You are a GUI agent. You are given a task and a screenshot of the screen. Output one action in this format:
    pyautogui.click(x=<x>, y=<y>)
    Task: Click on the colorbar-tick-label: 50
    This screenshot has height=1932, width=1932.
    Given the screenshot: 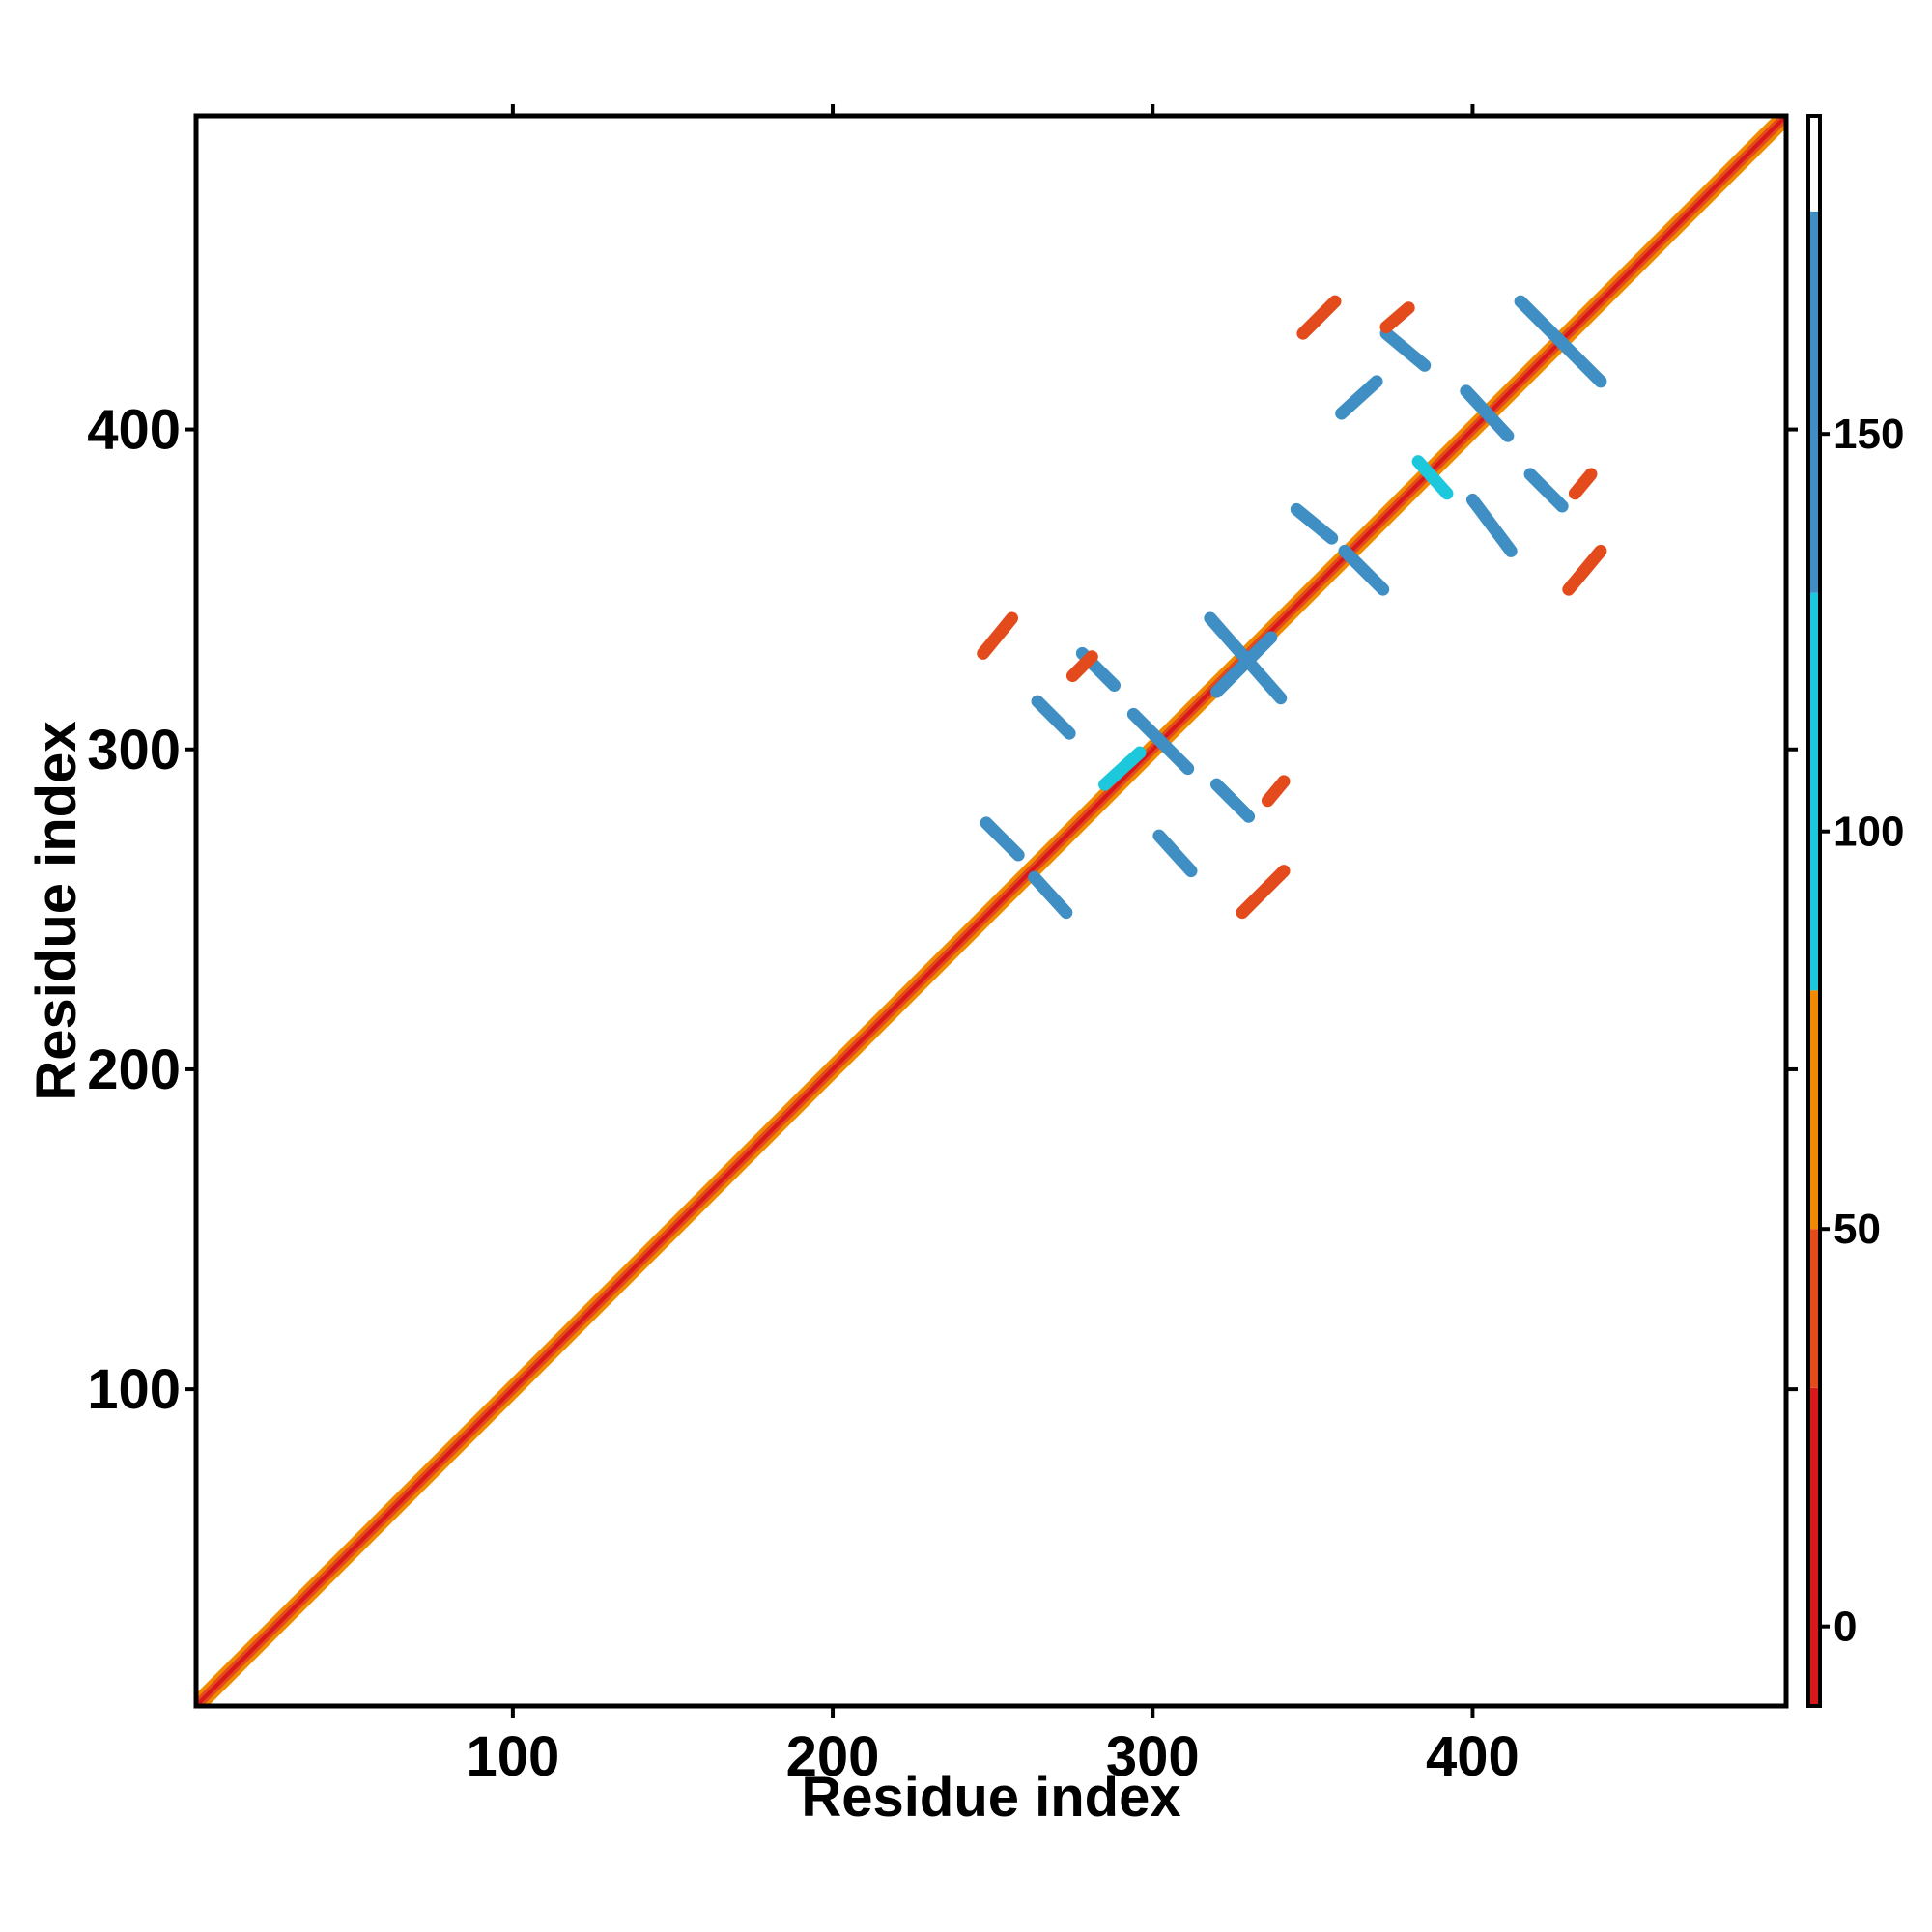 What is the action you would take?
    pyautogui.click(x=1857, y=1229)
    